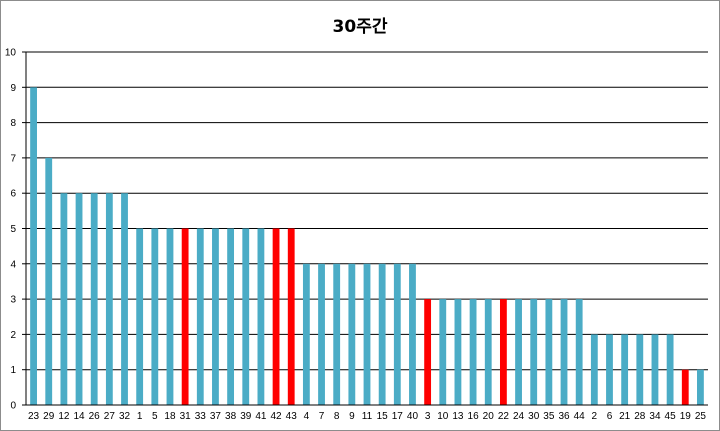 This screenshot has height=431, width=720. Describe the element at coordinates (11, 53) in the screenshot. I see `y-tick-label: 10` at that location.